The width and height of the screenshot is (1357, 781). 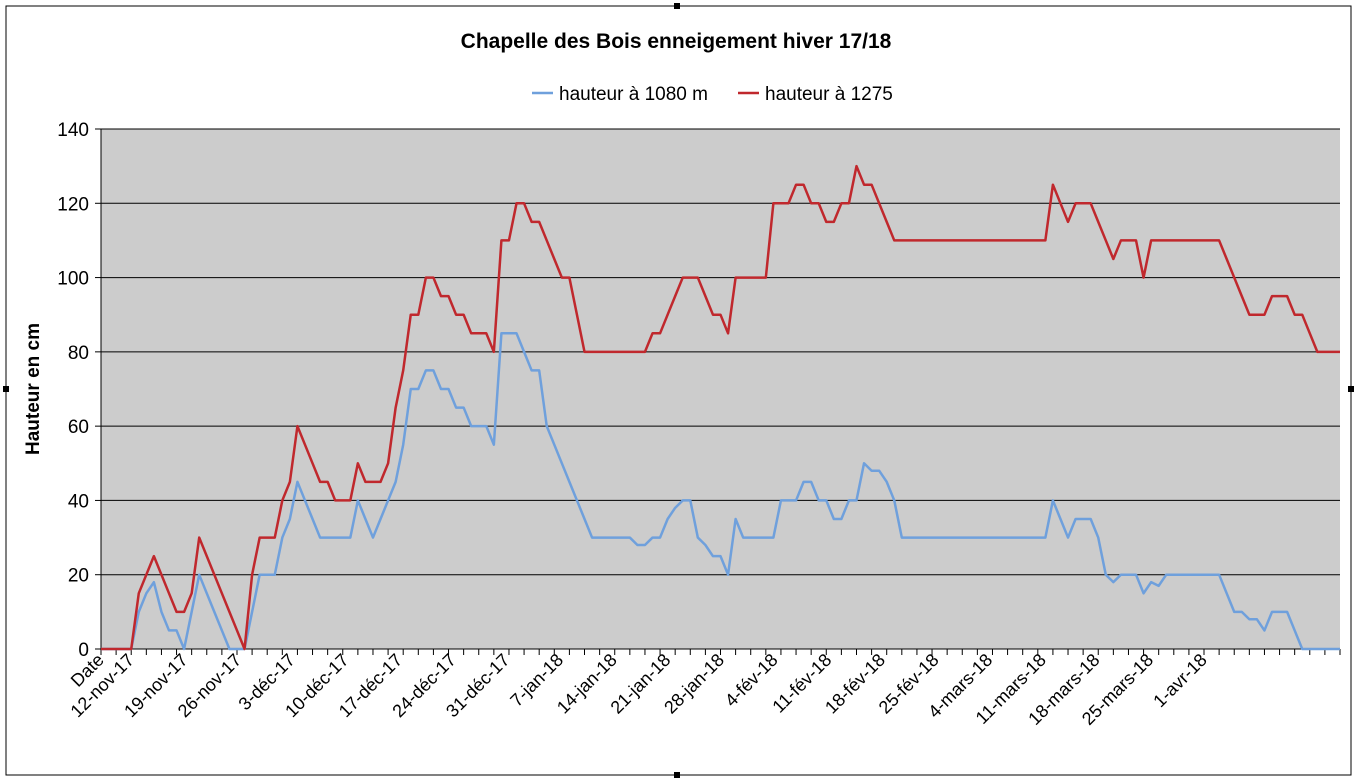 I want to click on y-tick-label: 60, so click(x=78, y=427).